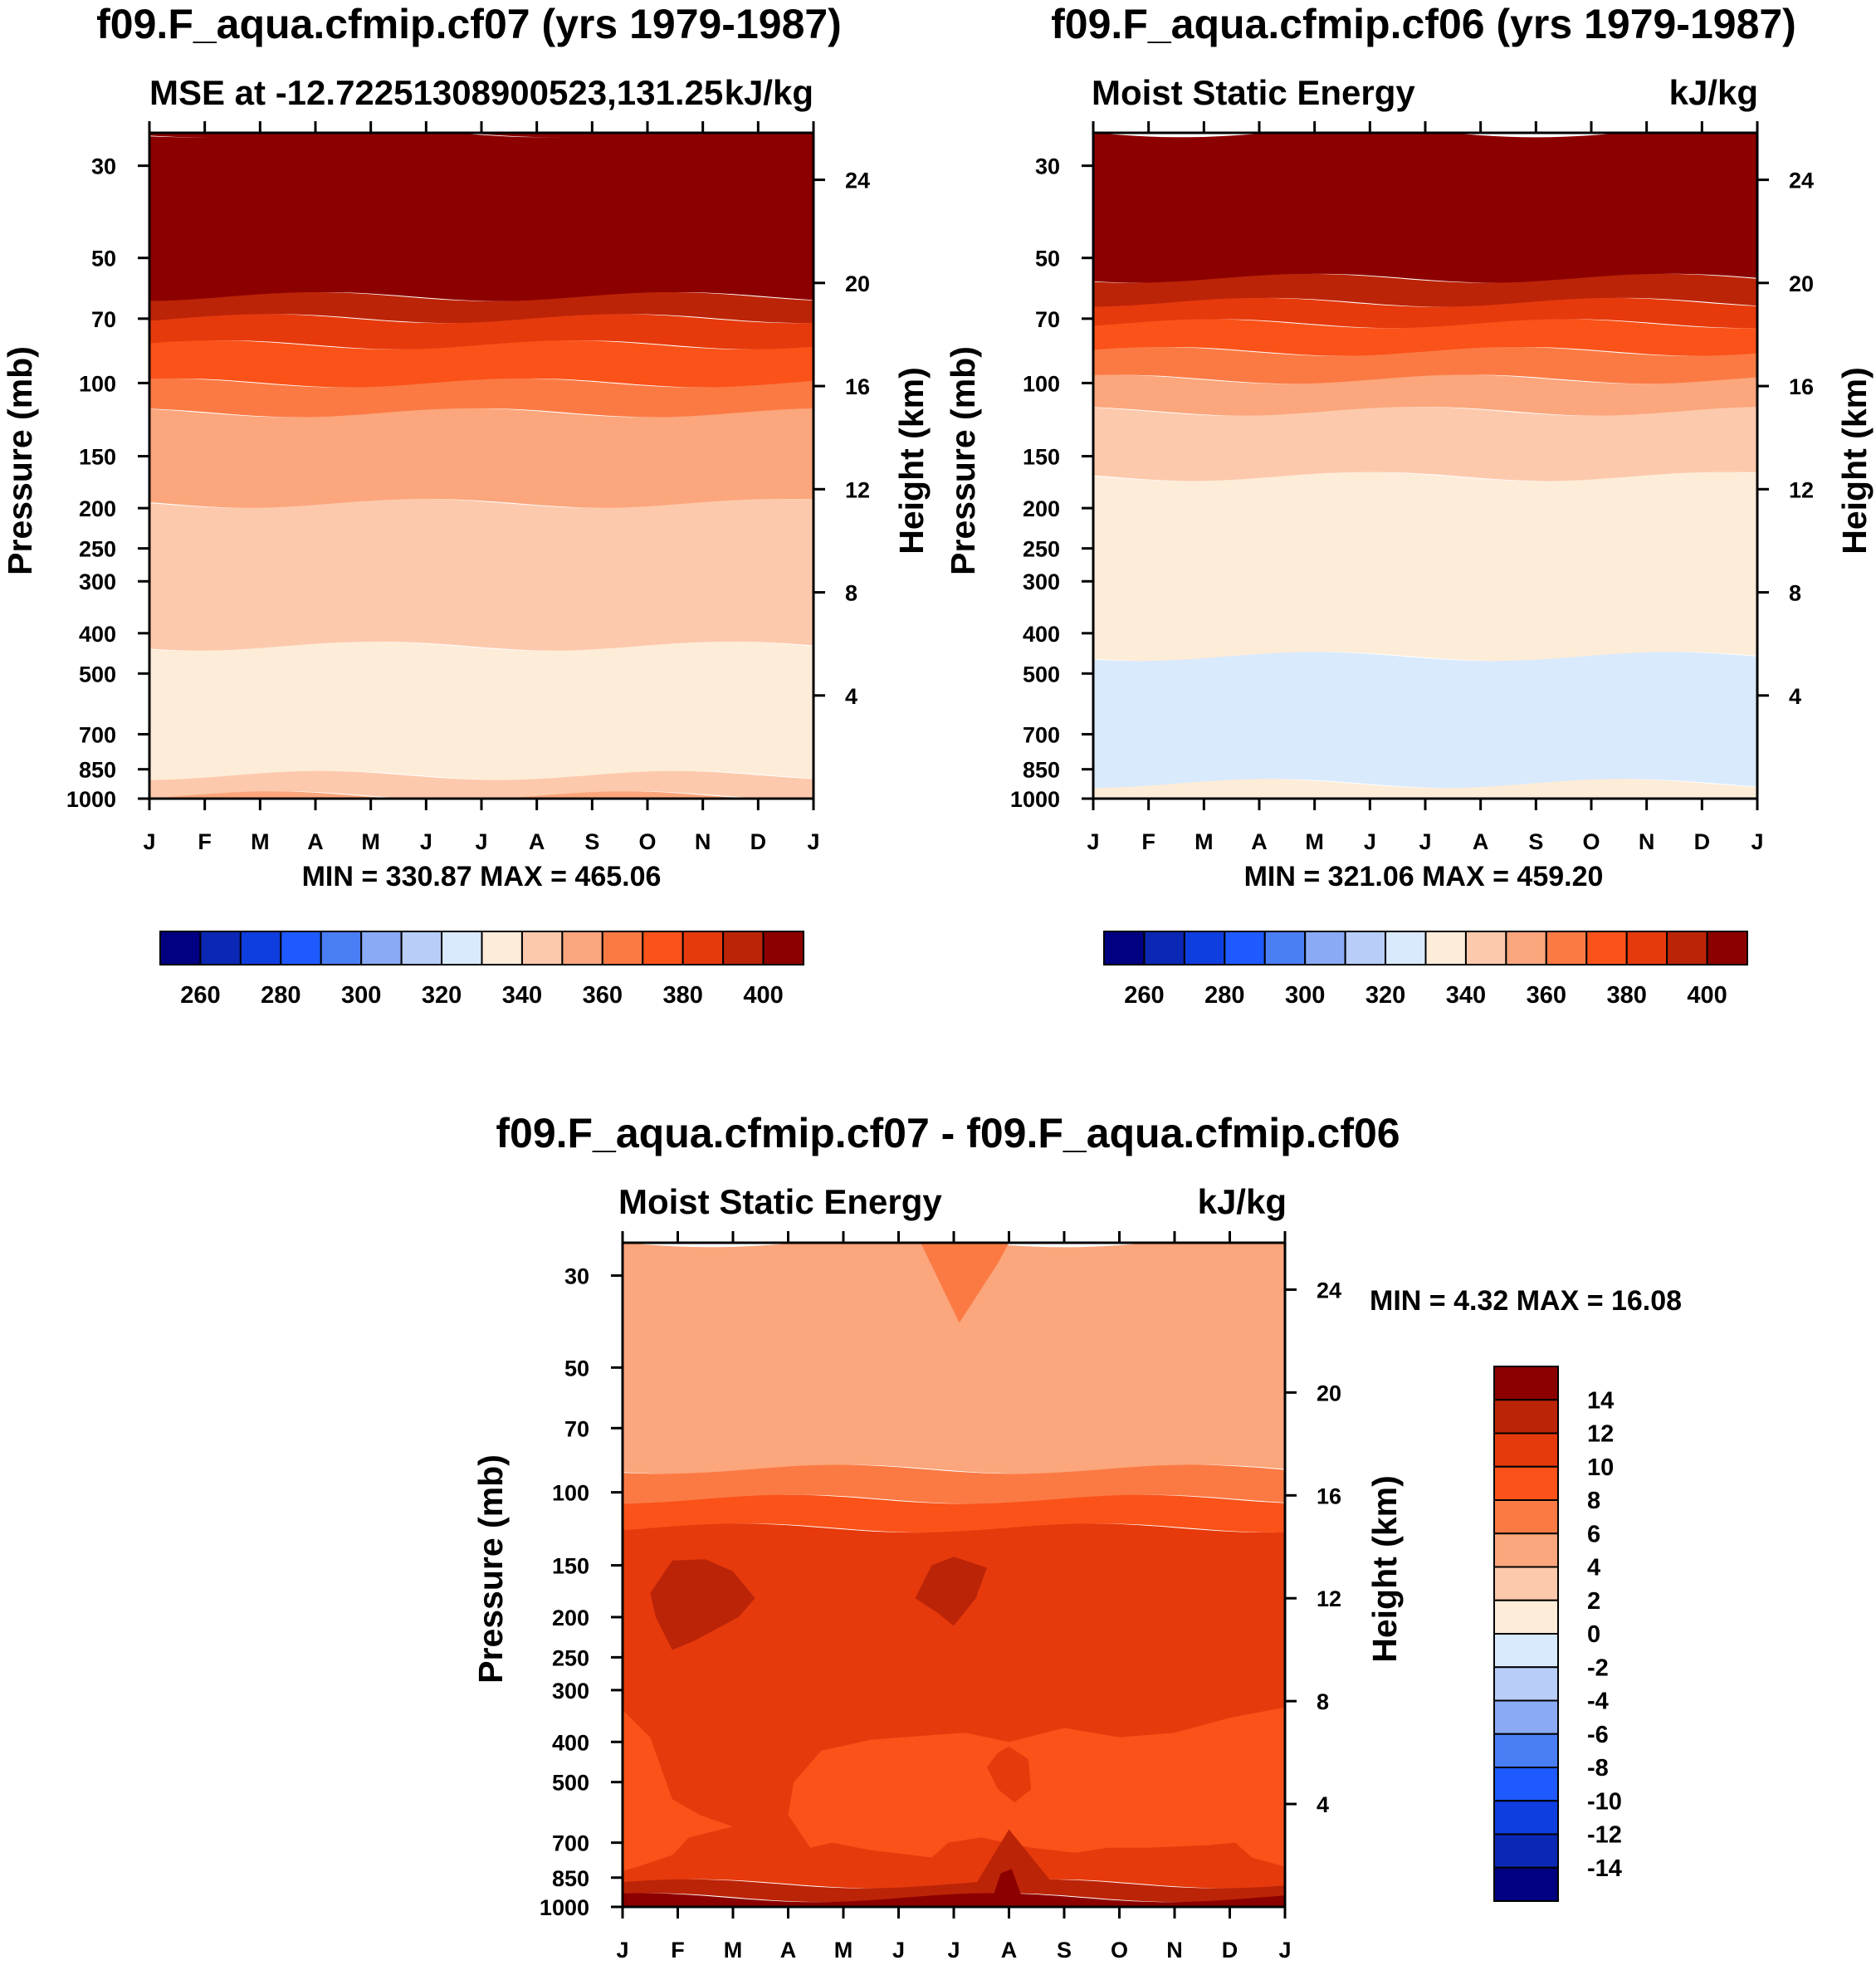 This screenshot has width=1876, height=1965. Describe the element at coordinates (1600, 1400) in the screenshot. I see `colorbar-label: 14` at that location.